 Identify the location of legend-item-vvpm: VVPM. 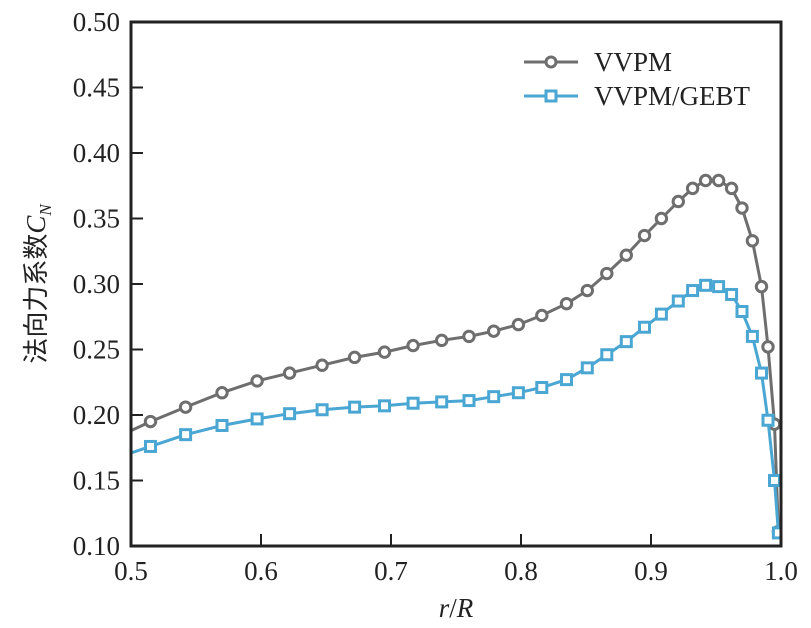
(598, 62).